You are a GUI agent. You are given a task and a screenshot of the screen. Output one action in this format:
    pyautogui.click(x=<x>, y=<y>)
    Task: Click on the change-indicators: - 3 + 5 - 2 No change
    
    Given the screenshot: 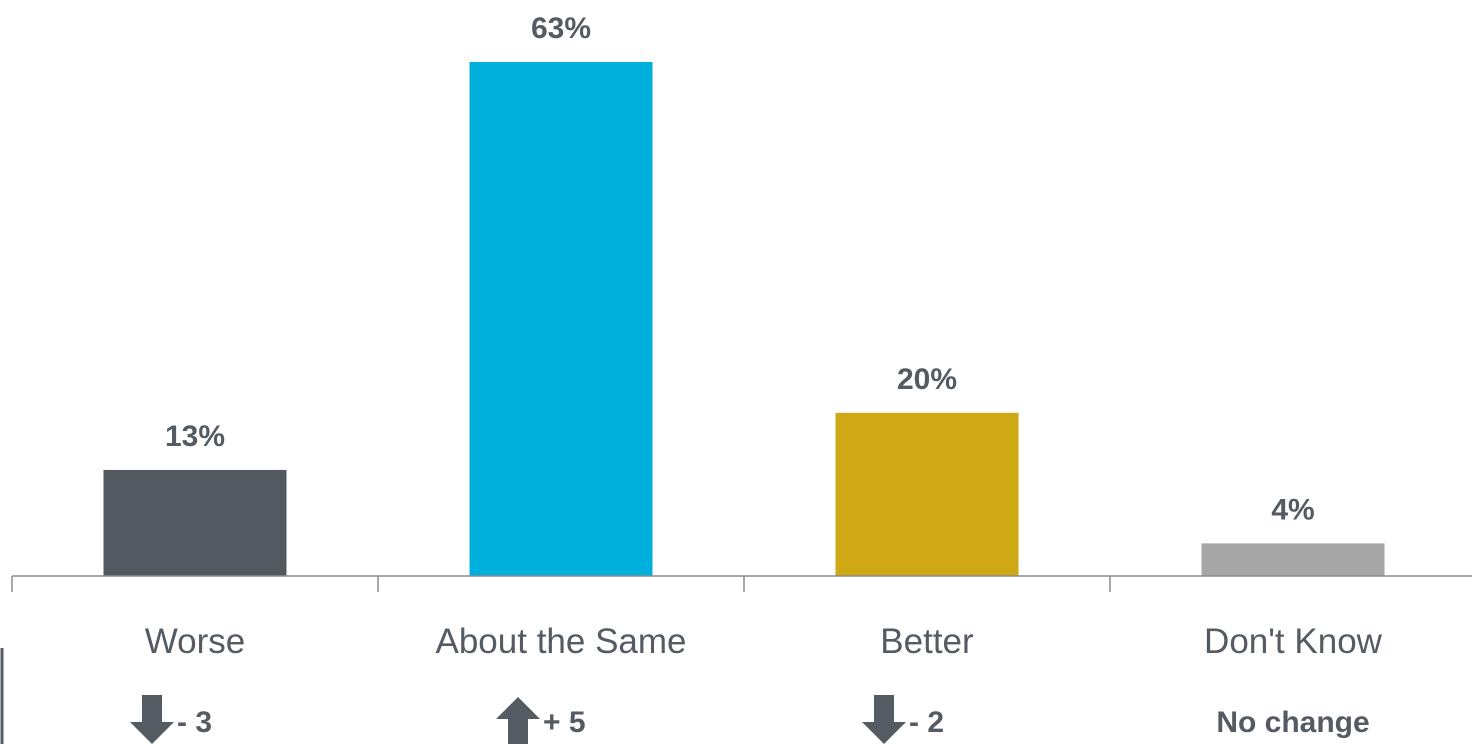 What is the action you would take?
    pyautogui.click(x=750, y=719)
    